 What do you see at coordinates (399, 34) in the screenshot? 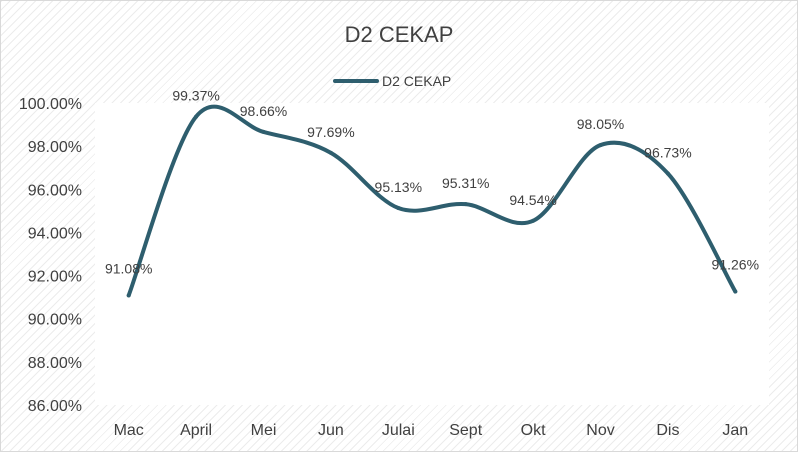
I see `chart-title: D2 CEKAP` at bounding box center [399, 34].